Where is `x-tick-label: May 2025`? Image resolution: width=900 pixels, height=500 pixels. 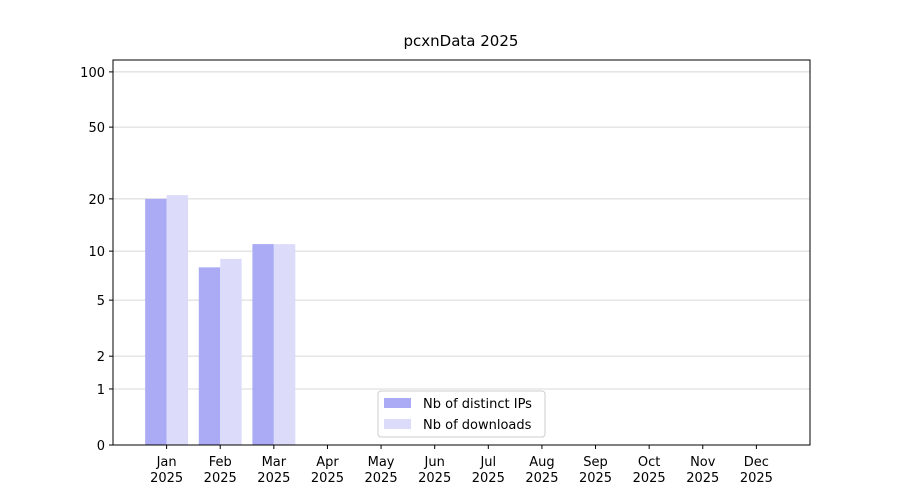 x-tick-label: May 2025 is located at coordinates (381, 470).